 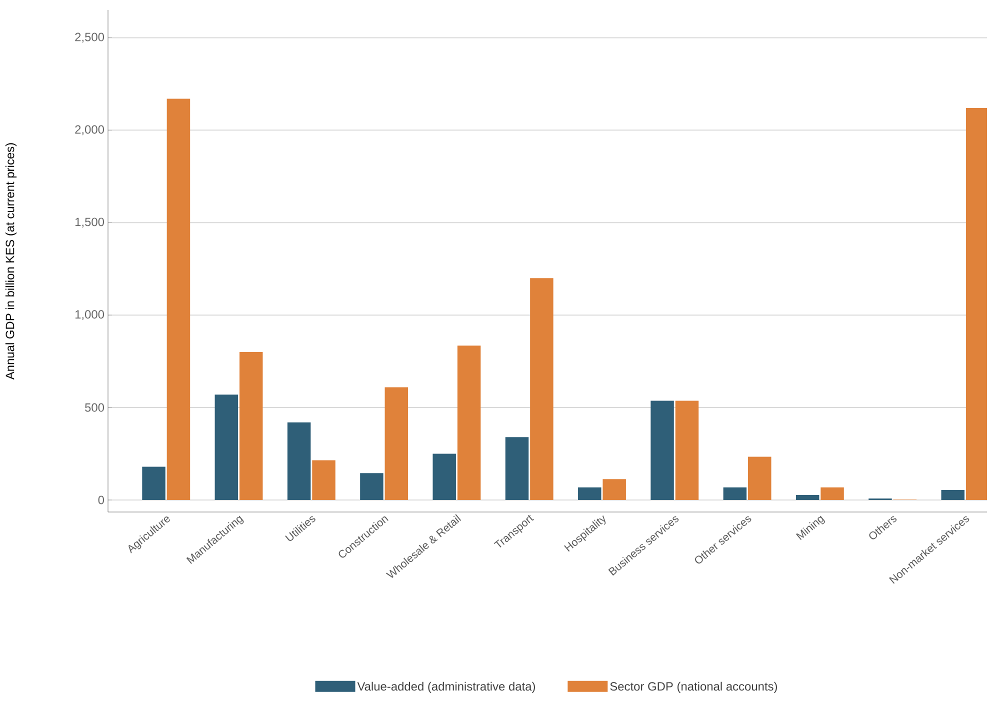 I want to click on y-tick-label: 500, so click(x=94, y=407).